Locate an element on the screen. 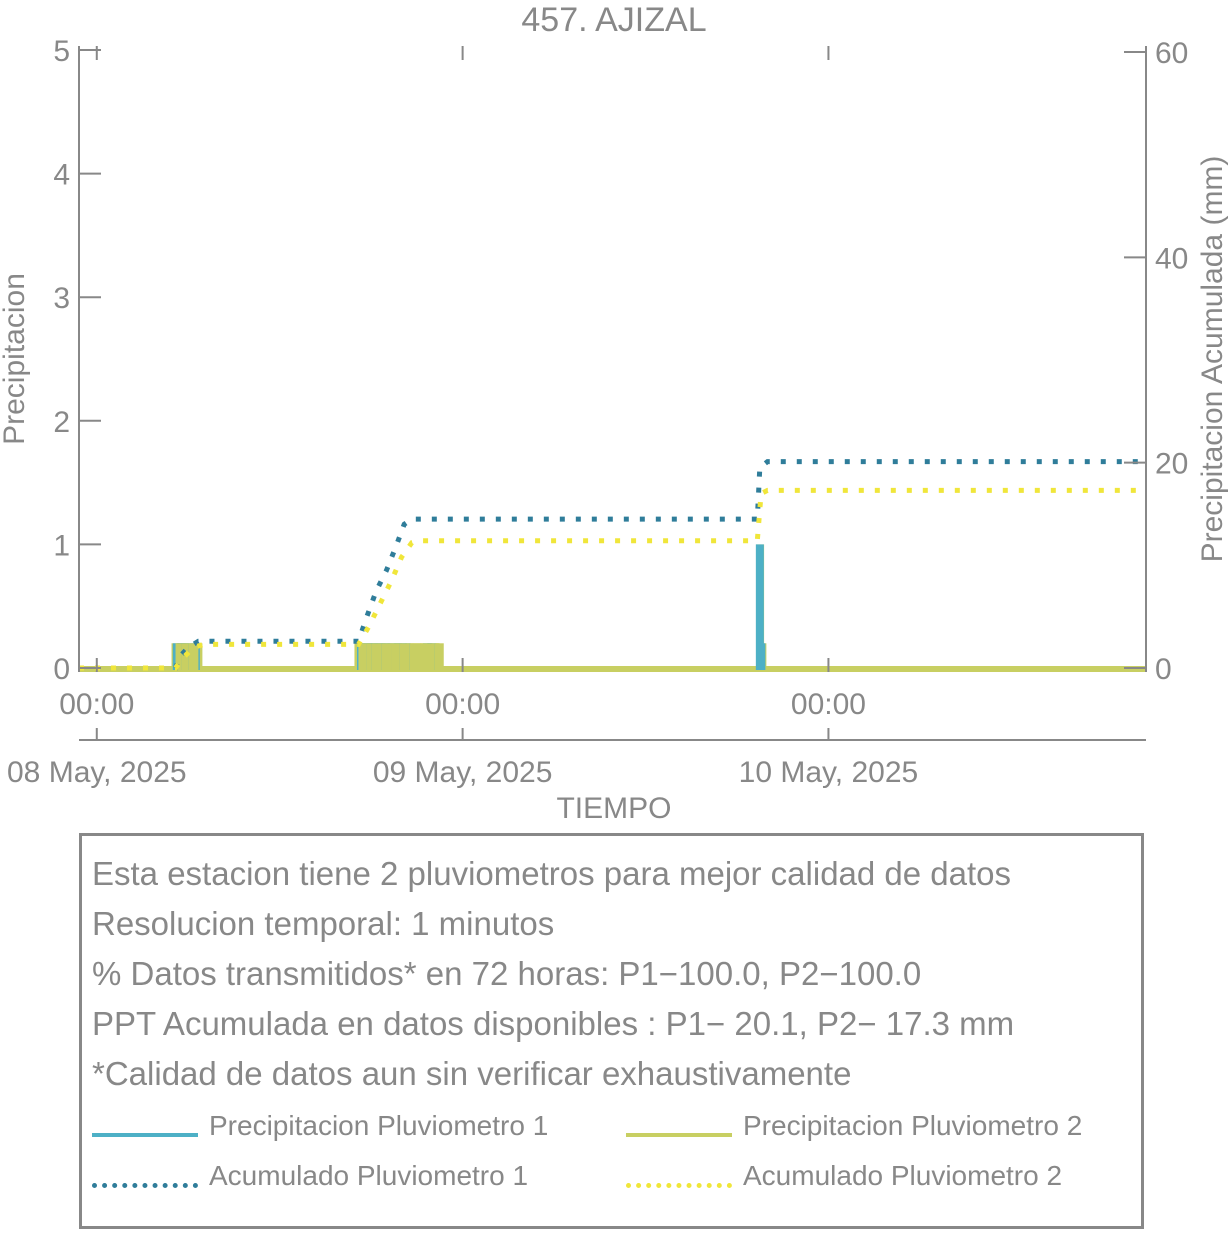  legend-label-acum2: Acumulado Pluviometro 2 is located at coordinates (903, 1175).